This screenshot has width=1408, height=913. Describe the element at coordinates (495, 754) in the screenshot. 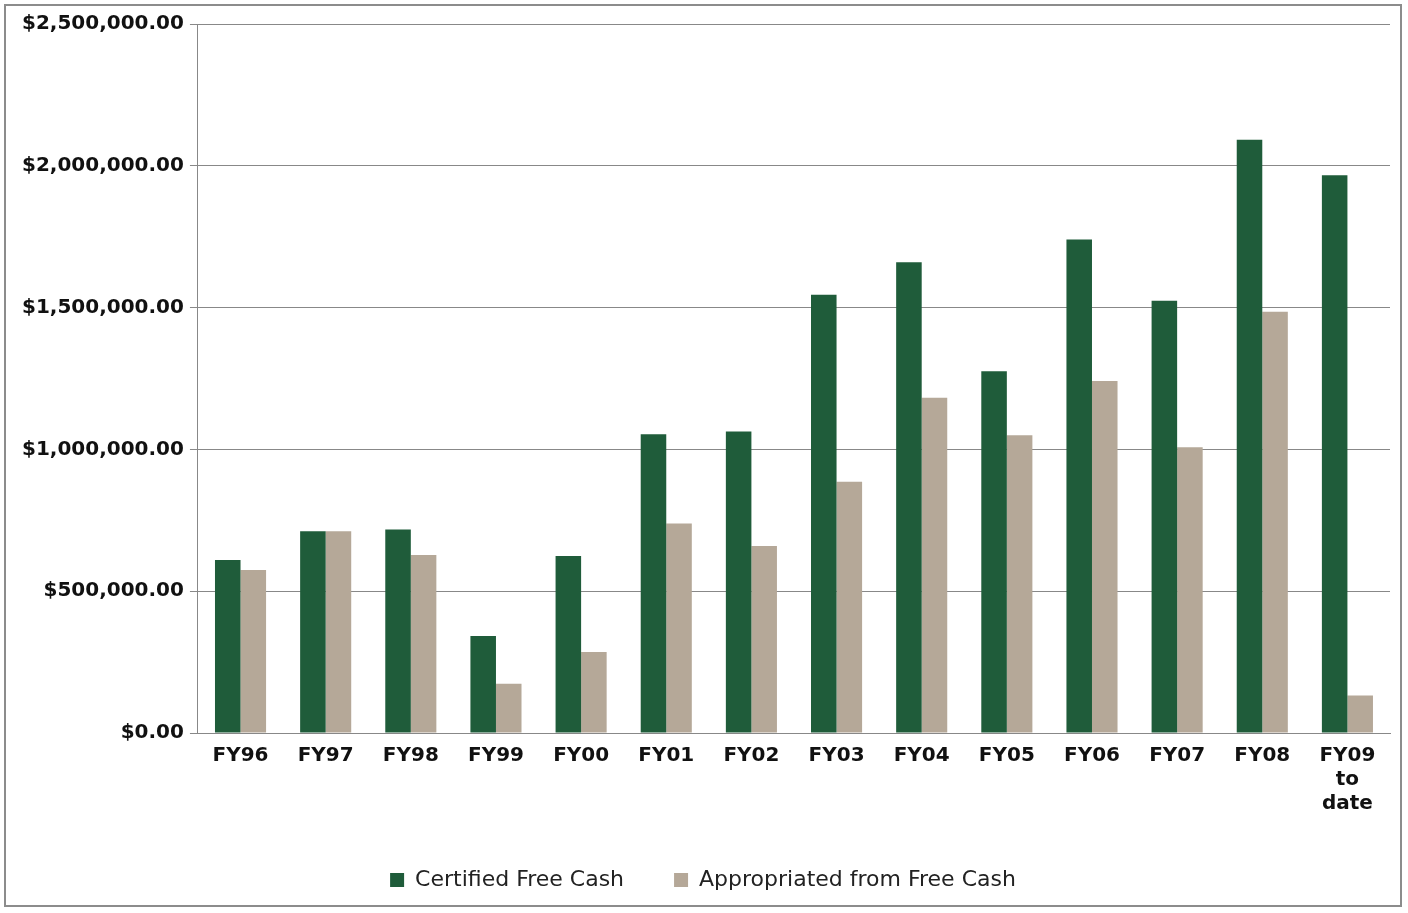

I see `x-tick-label: FY99` at that location.